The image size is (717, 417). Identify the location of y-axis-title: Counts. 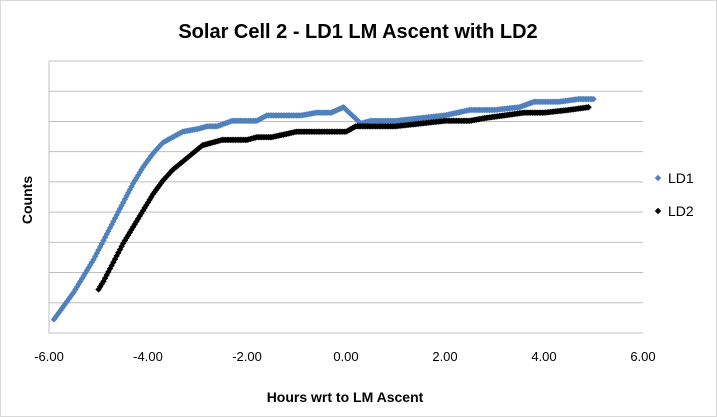
(27, 200).